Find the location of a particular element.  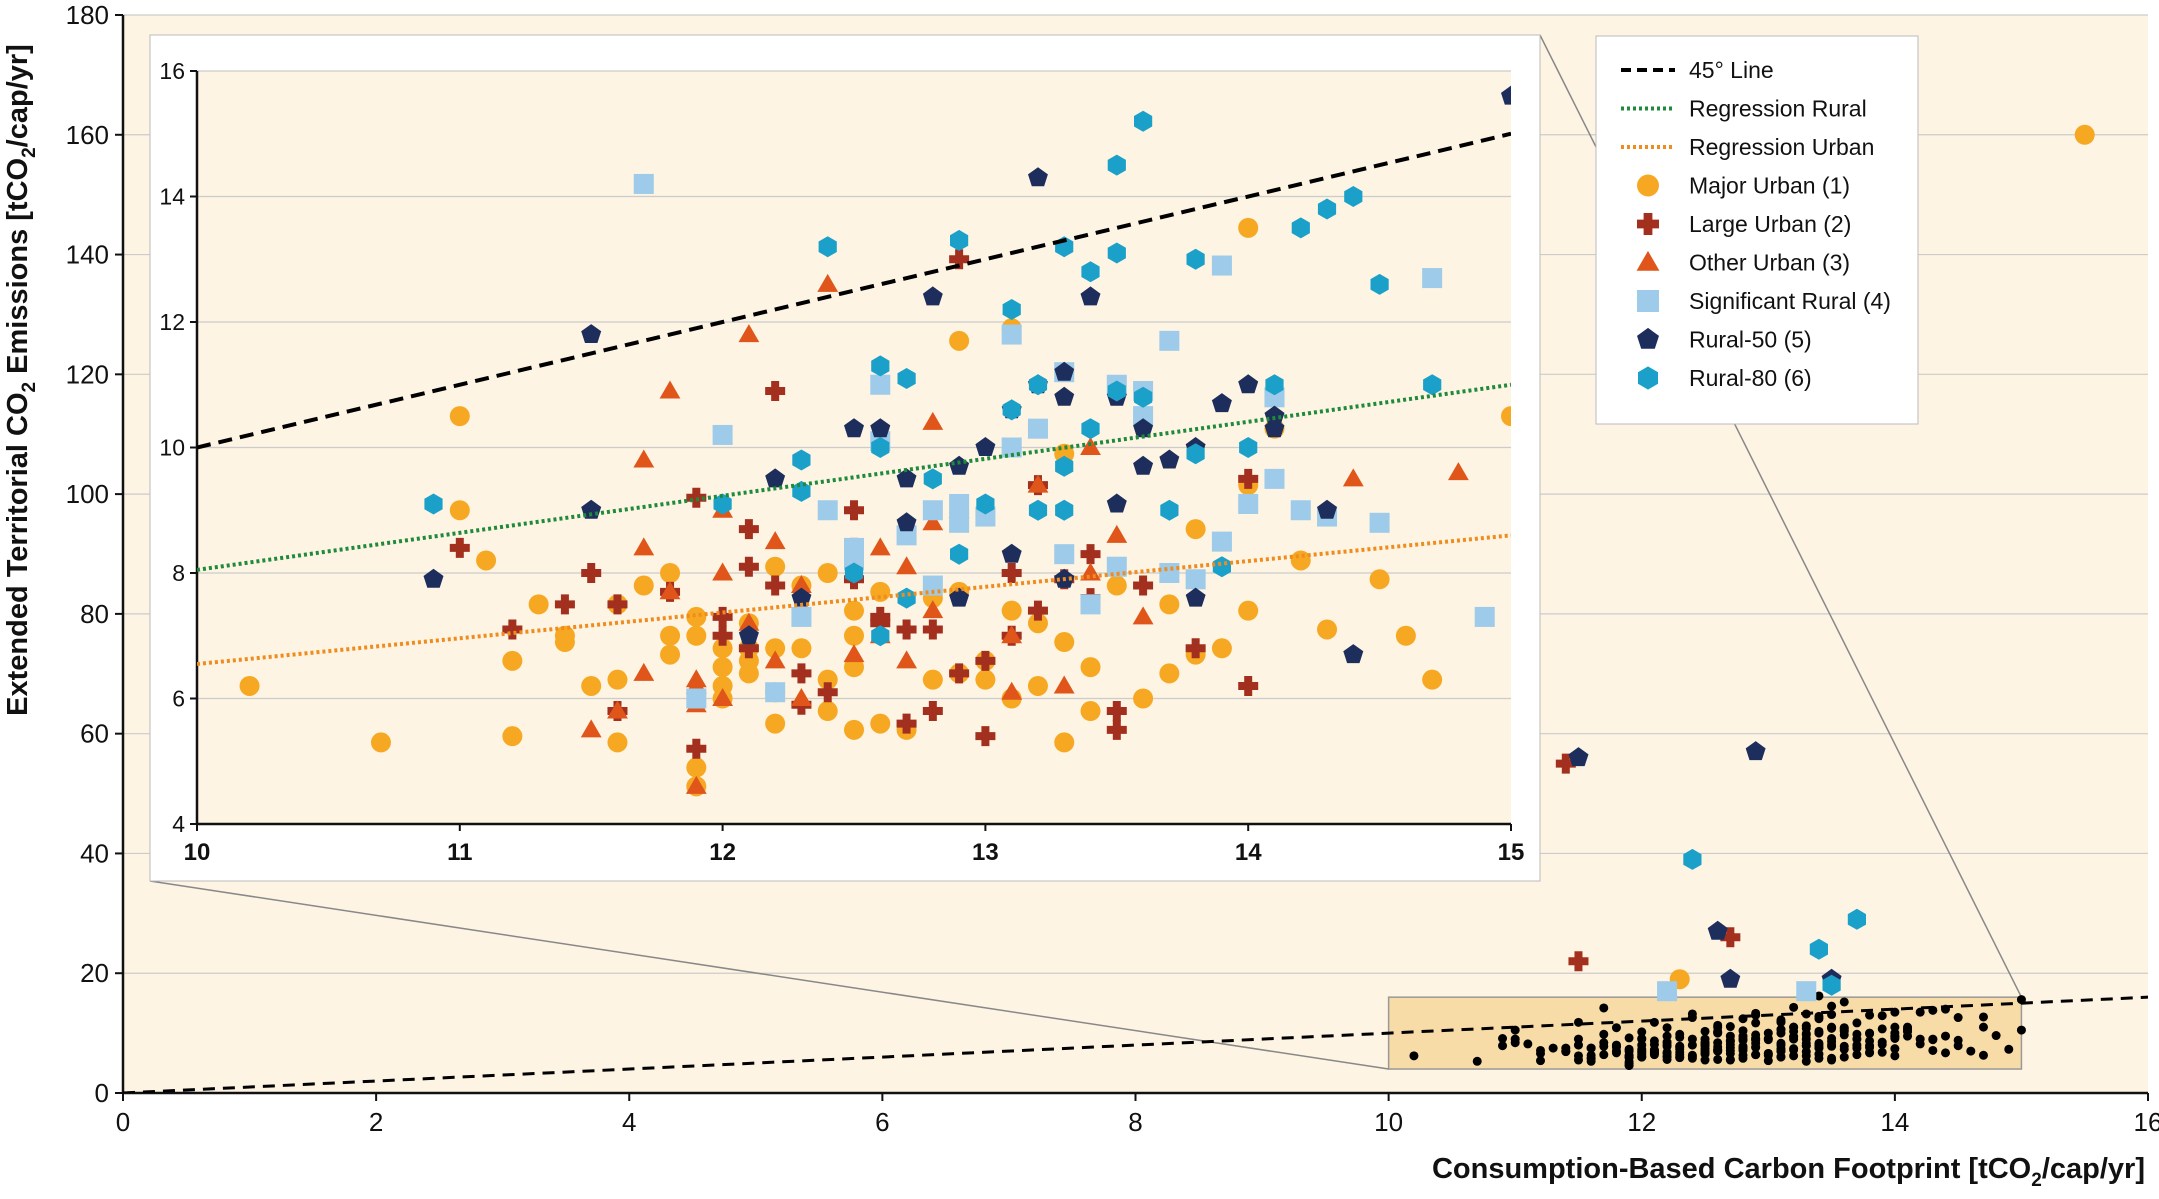

inset-x-tick-label: 12 is located at coordinates (722, 852).